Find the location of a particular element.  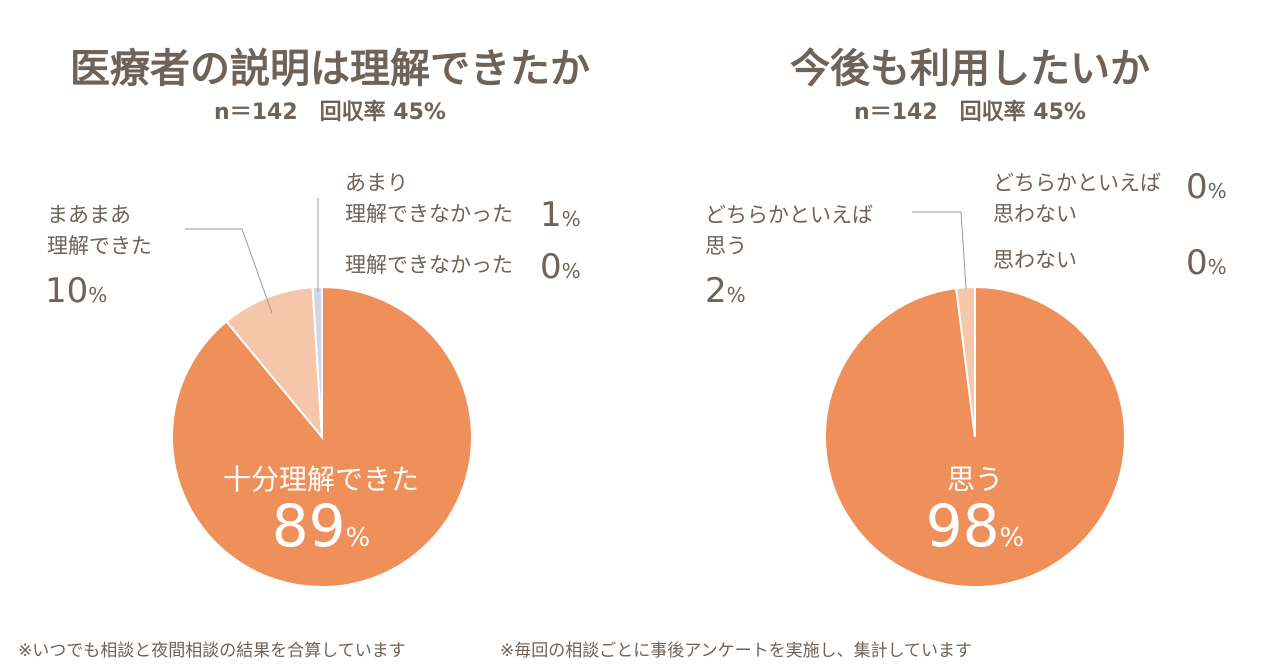

chart2-label-omowanai: 思わない is located at coordinates (1035, 260).